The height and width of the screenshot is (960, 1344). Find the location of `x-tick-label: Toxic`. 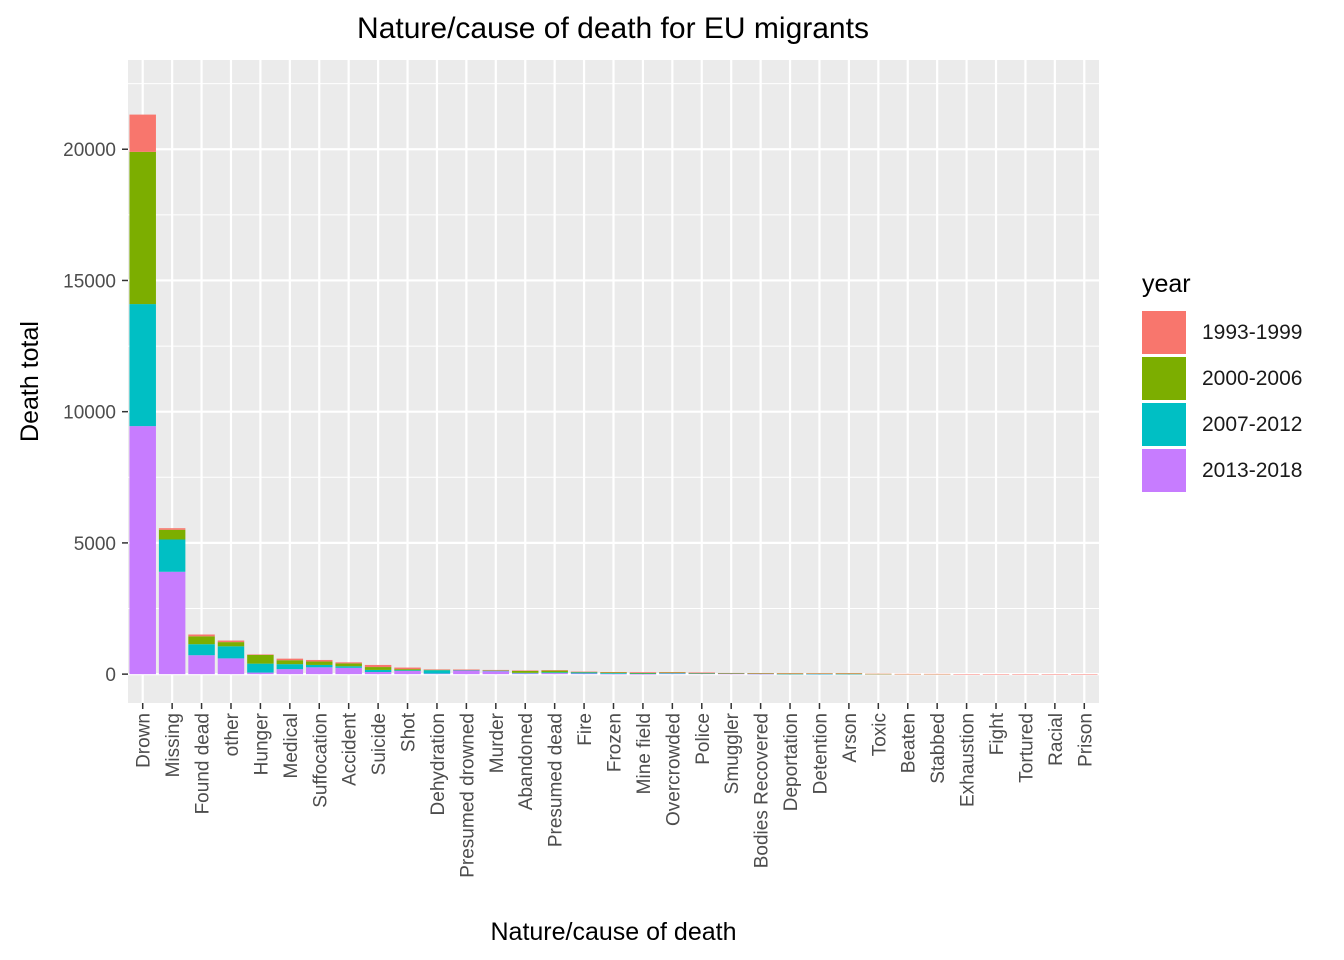

x-tick-label: Toxic is located at coordinates (879, 734).